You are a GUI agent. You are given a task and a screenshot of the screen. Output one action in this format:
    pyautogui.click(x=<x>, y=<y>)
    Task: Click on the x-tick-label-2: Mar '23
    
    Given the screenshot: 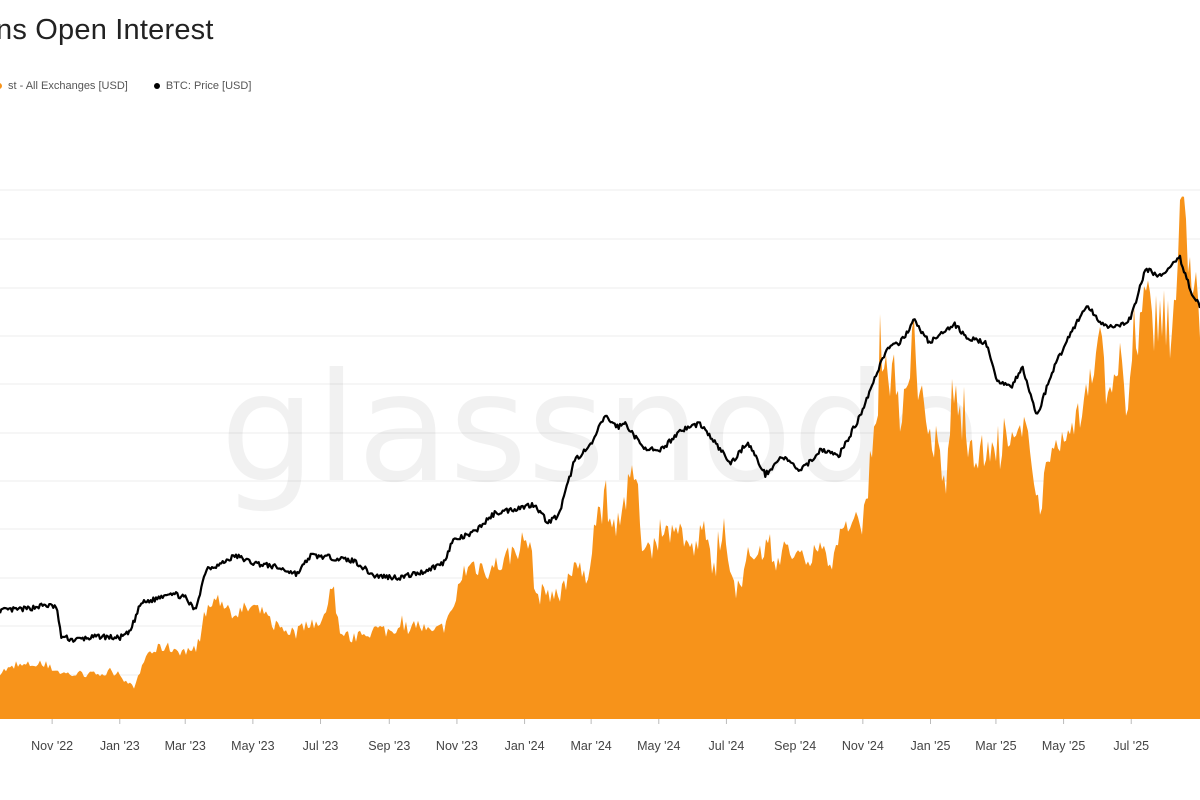 What is the action you would take?
    pyautogui.click(x=185, y=746)
    